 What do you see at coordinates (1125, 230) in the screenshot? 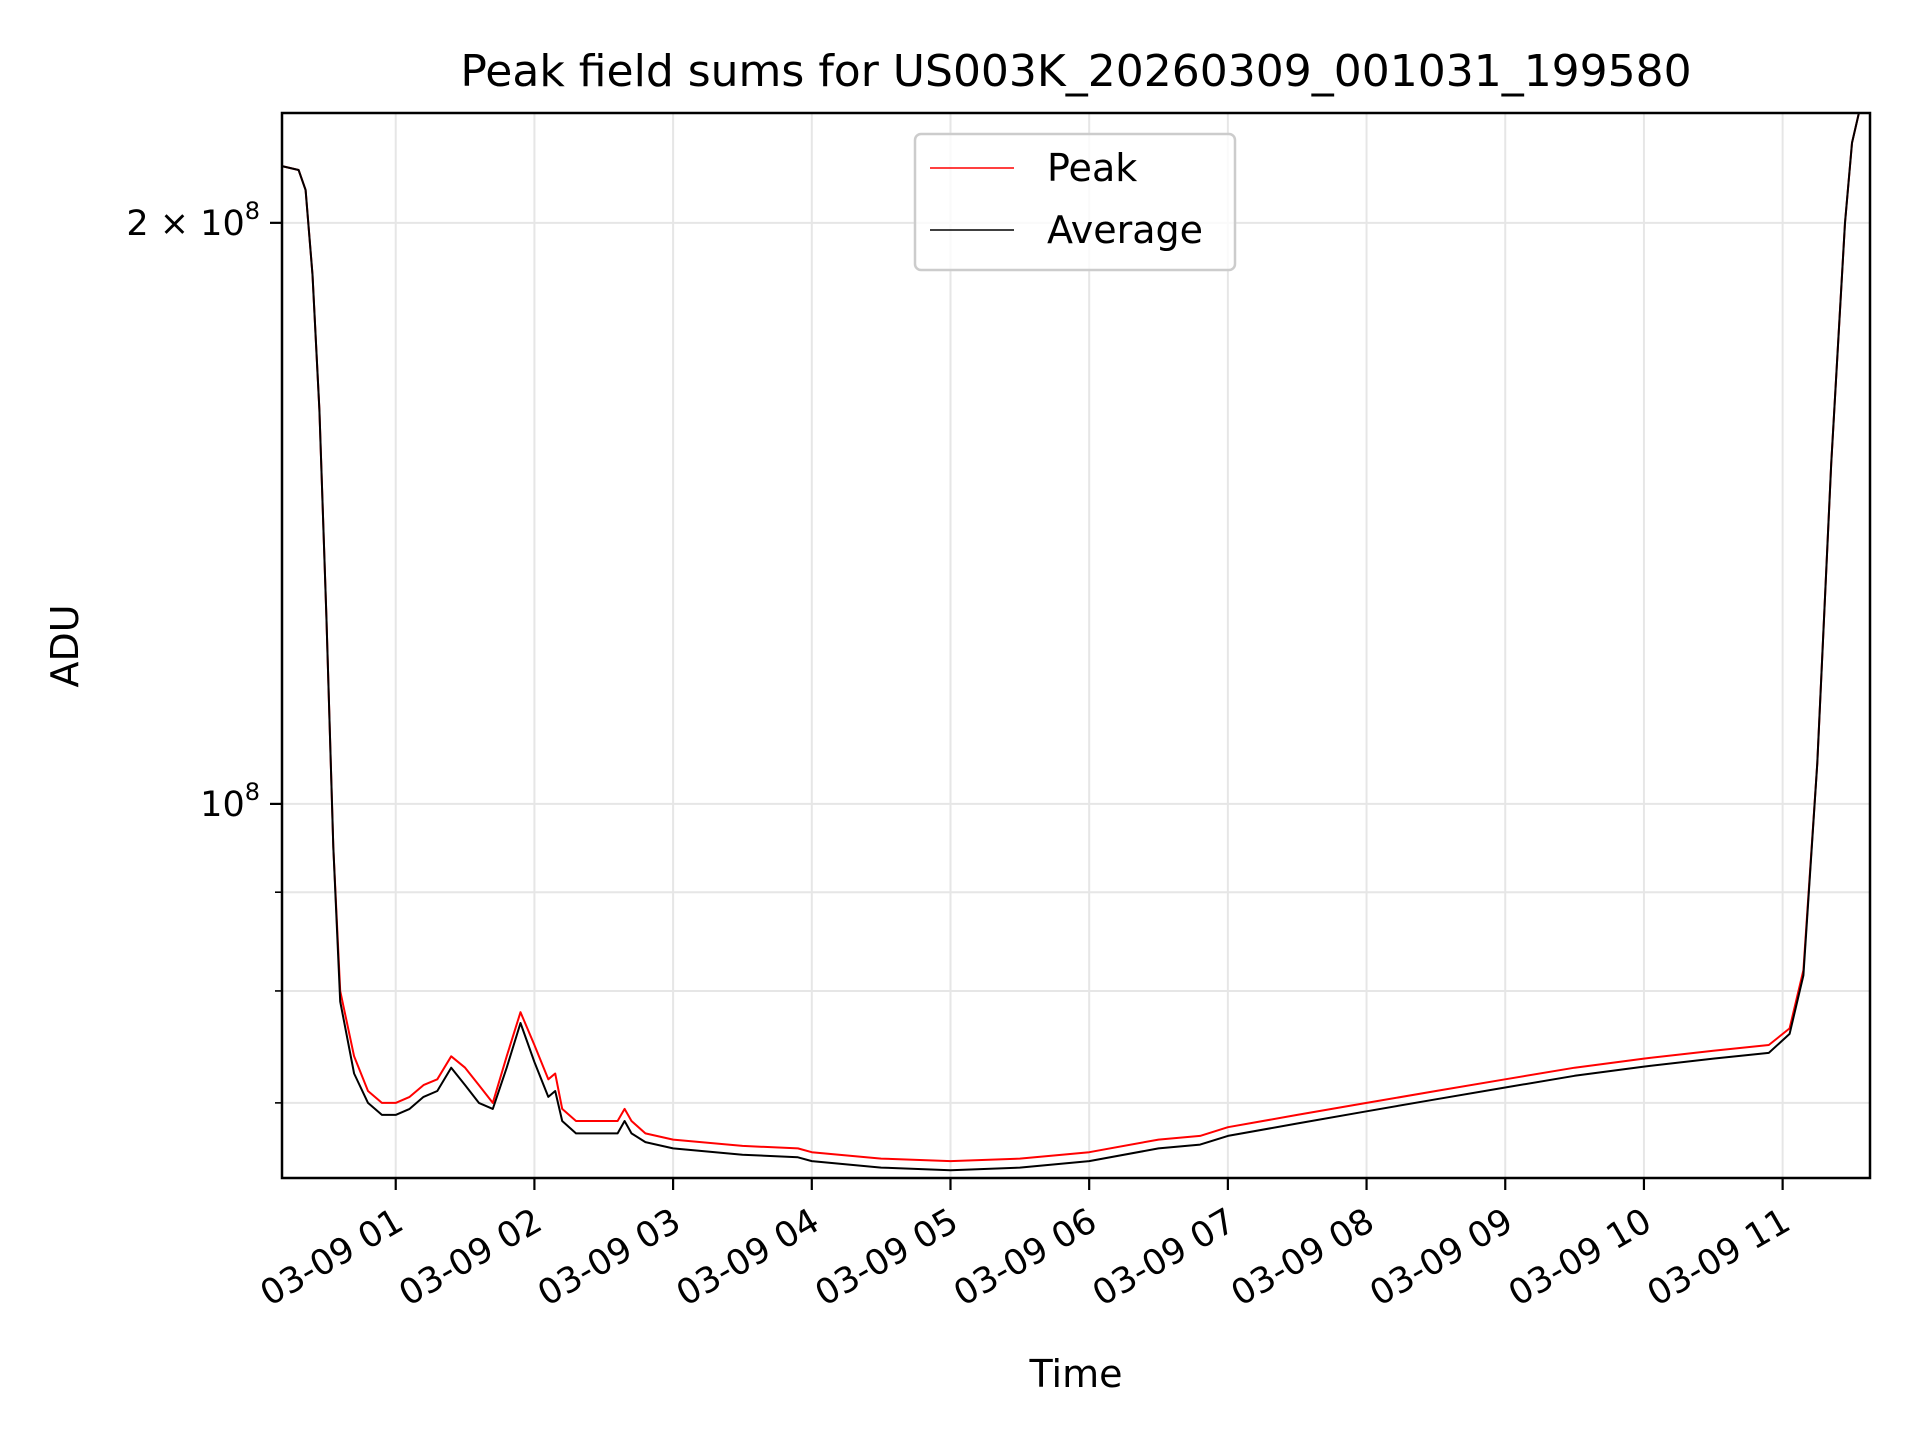
I see `legend-label-average: Average` at bounding box center [1125, 230].